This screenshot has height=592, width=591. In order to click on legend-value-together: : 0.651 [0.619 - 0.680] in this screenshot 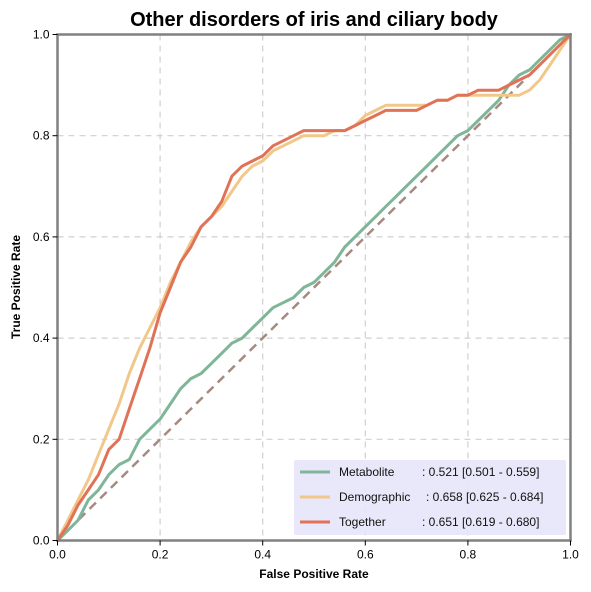, I will do `click(480, 522)`.